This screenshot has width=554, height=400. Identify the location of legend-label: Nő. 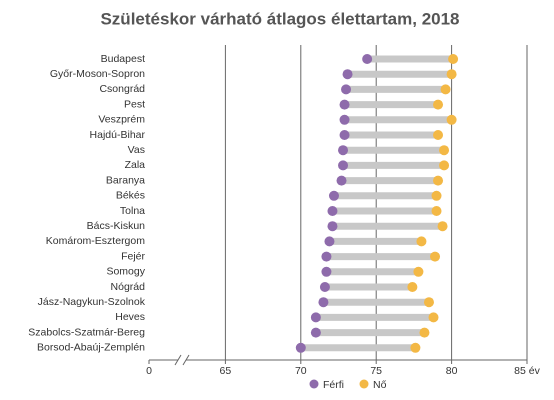
(380, 385).